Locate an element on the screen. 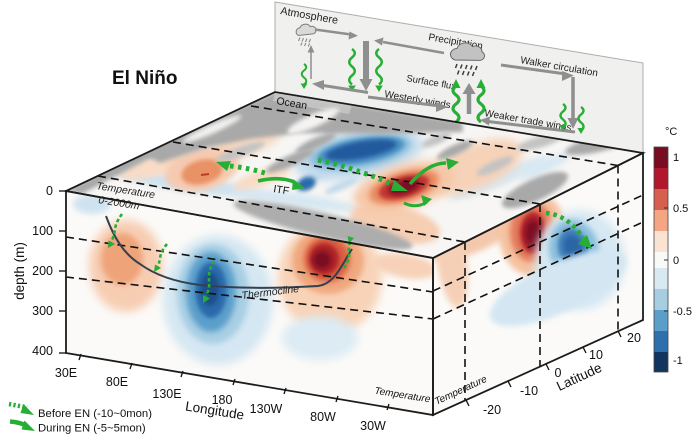 The width and height of the screenshot is (700, 437). svg-text: During EN (-5~5mon) is located at coordinates (92, 429).